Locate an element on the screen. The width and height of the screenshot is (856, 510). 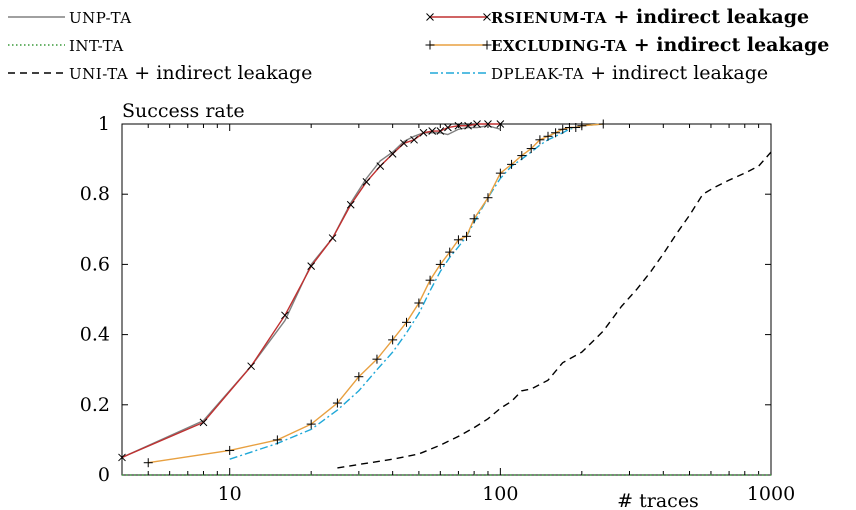
y-axis-label: Success rate is located at coordinates (183, 111).